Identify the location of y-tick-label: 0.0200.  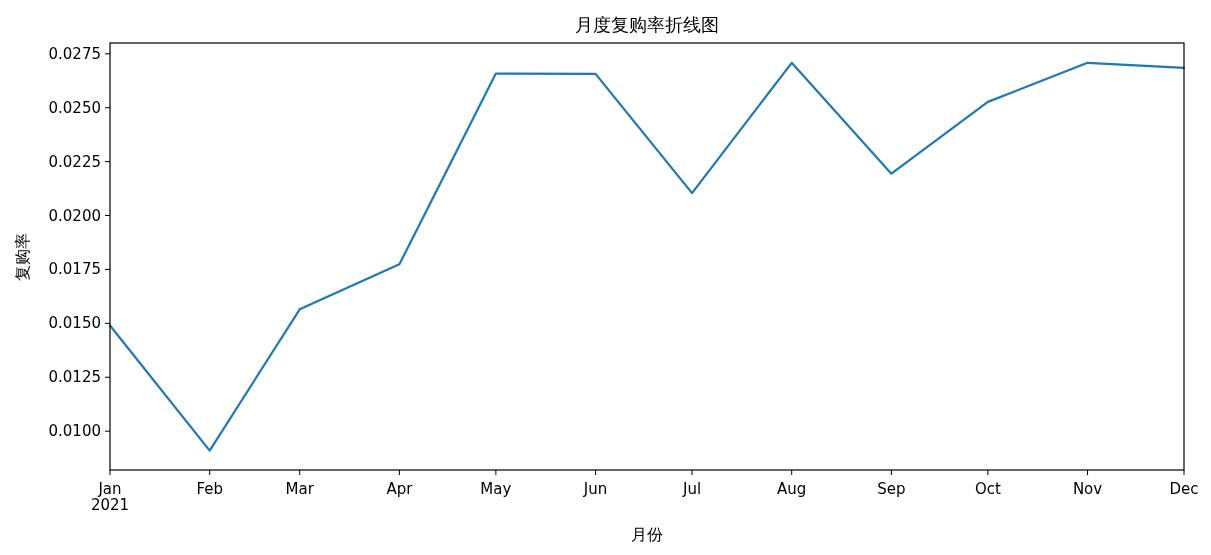
(74, 215).